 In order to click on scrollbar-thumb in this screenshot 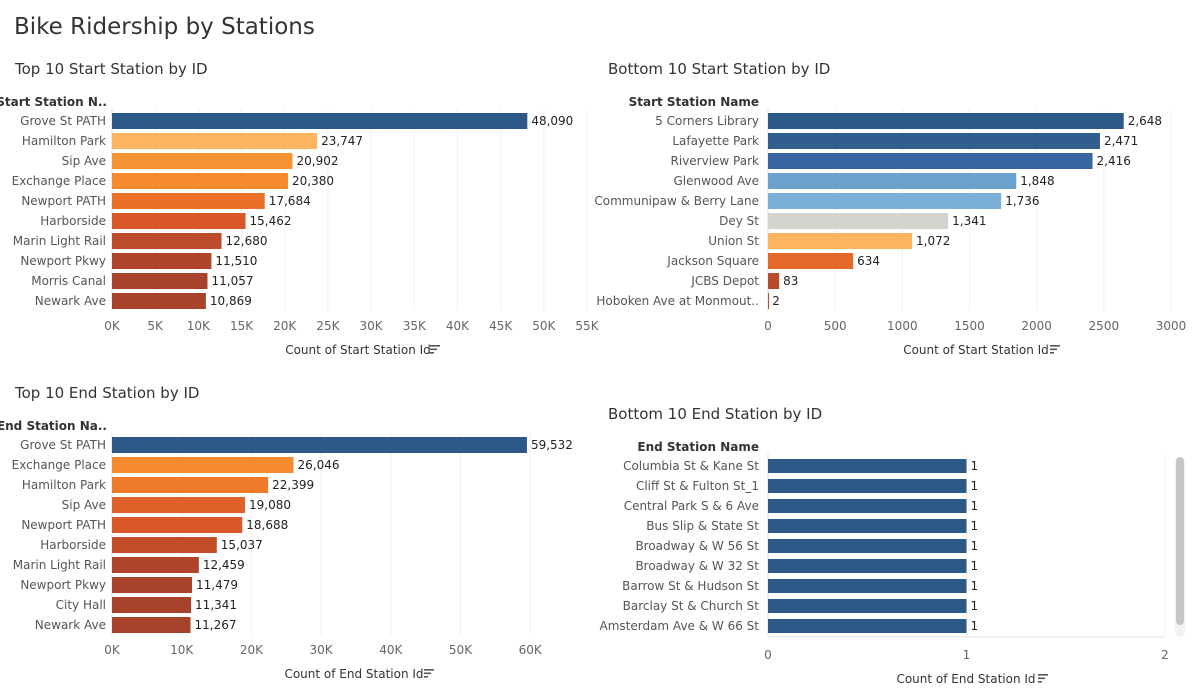, I will do `click(1180, 541)`.